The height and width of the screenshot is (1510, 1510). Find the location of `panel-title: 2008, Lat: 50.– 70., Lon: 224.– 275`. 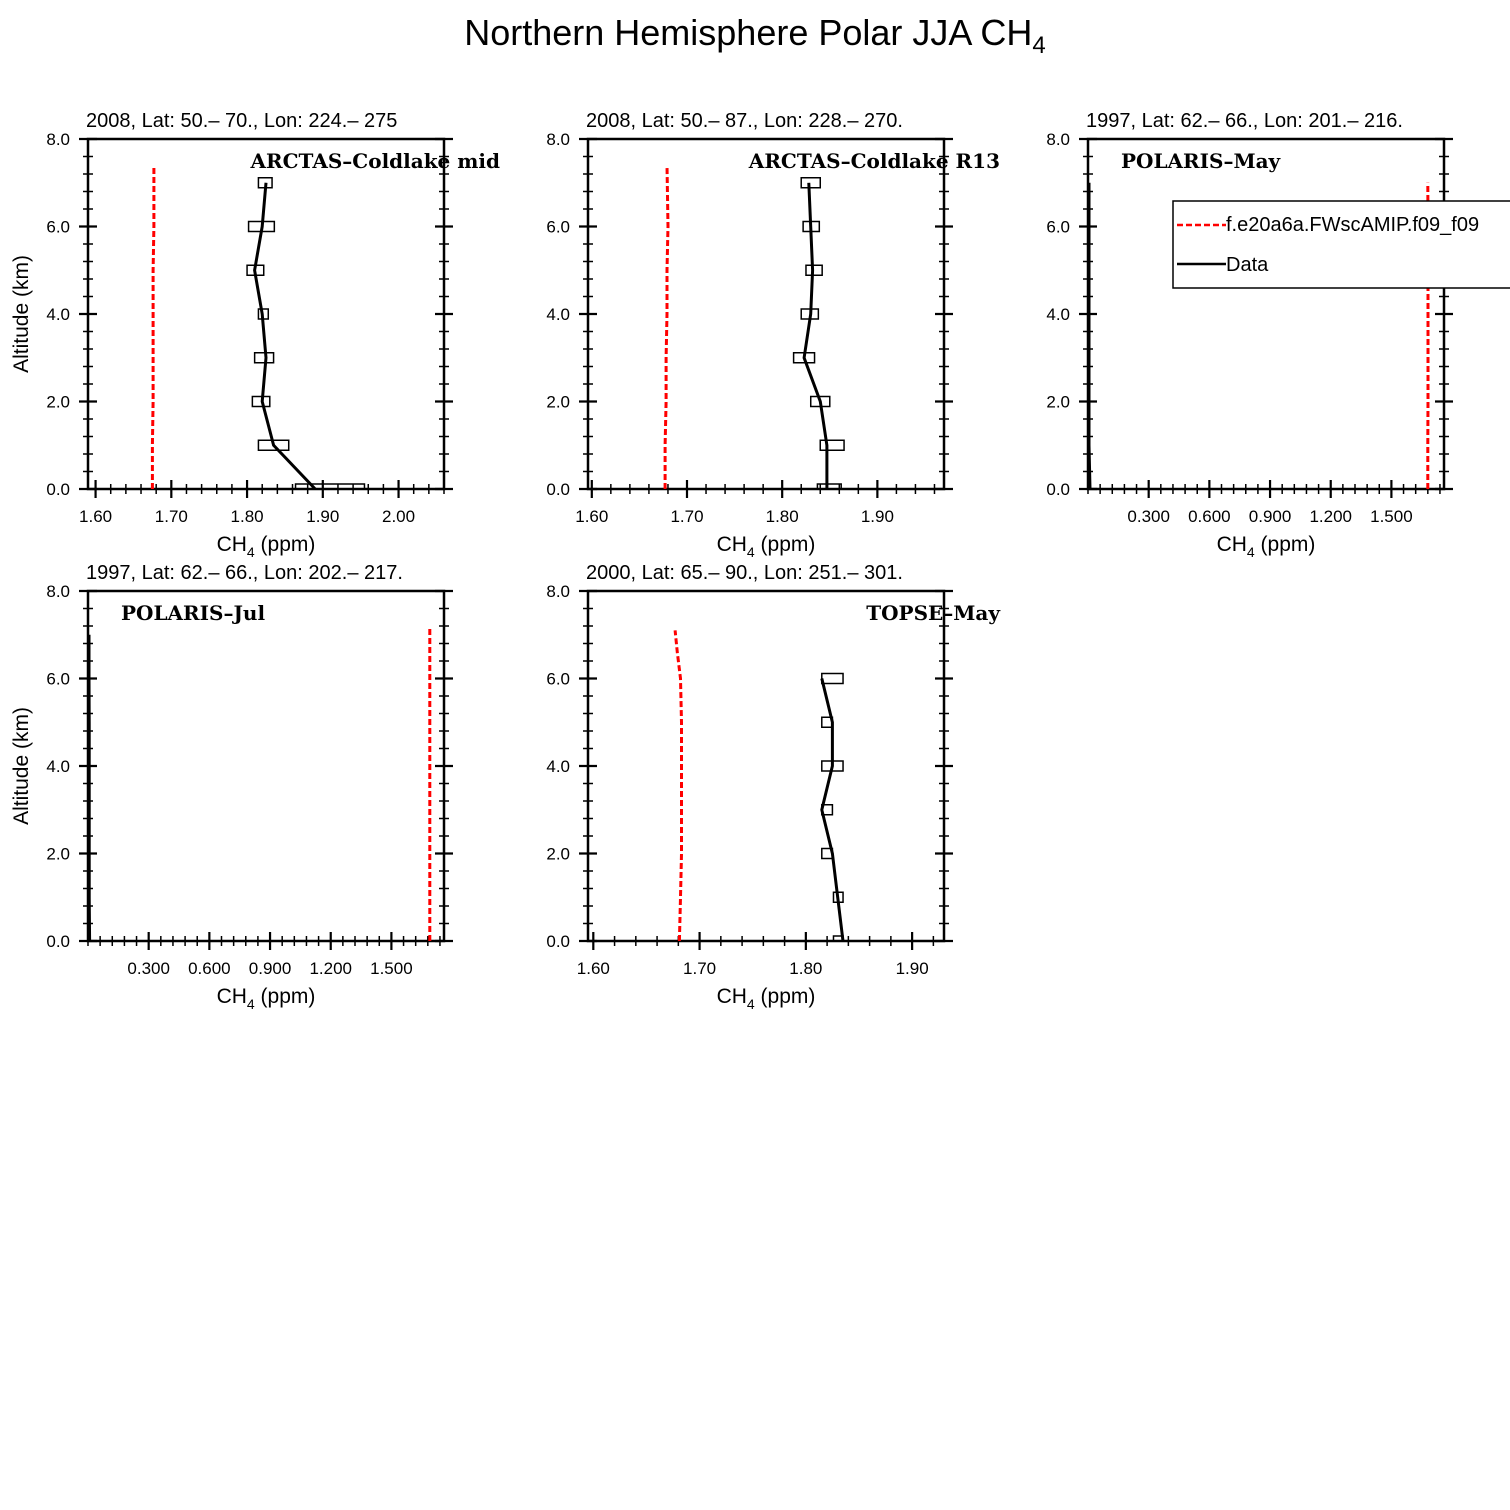

panel-title: 2008, Lat: 50.– 70., Lon: 224.– 275 is located at coordinates (241, 121).